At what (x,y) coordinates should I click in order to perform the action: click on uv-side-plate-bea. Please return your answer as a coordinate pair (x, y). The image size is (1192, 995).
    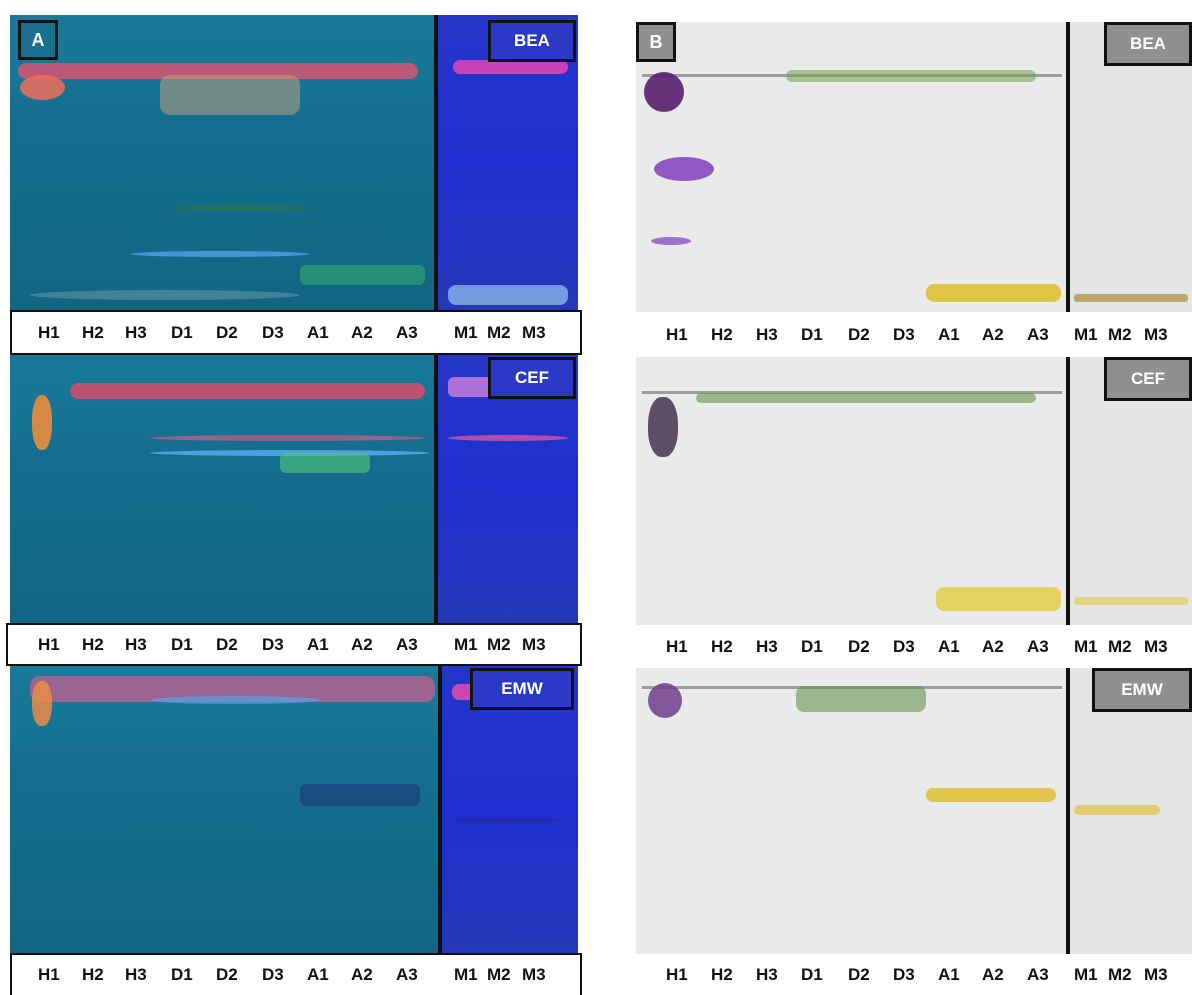
    Looking at the image, I should click on (508, 162).